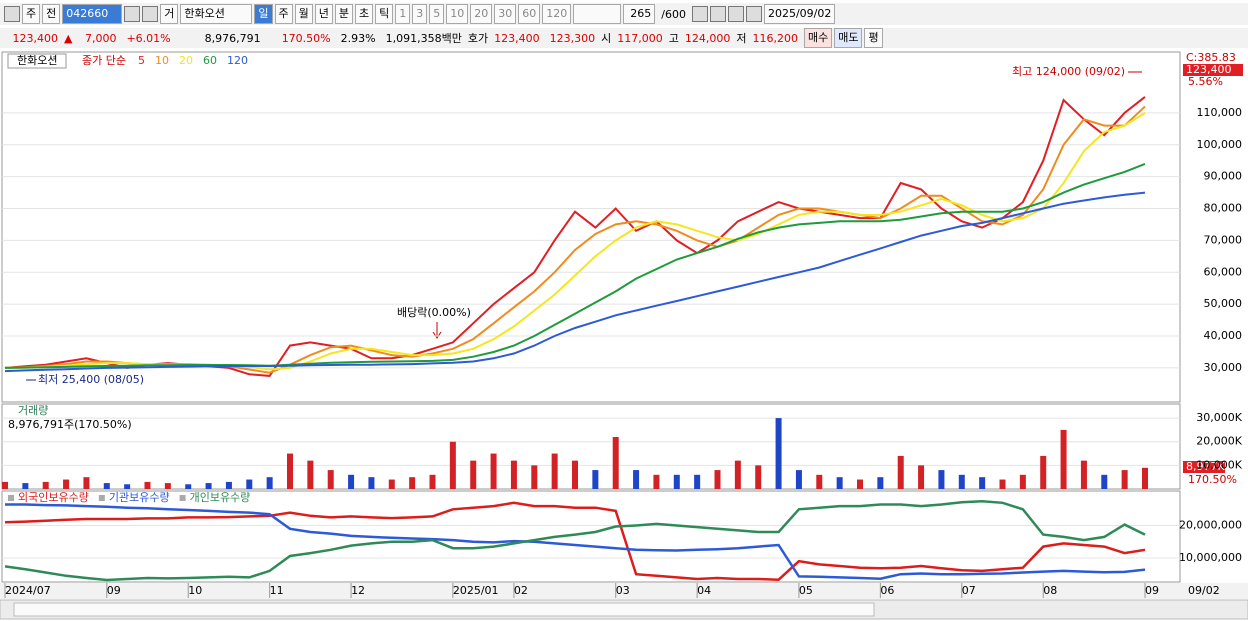 Image resolution: width=1248 pixels, height=621 pixels. Describe the element at coordinates (323, 14) in the screenshot. I see `period: 년` at that location.